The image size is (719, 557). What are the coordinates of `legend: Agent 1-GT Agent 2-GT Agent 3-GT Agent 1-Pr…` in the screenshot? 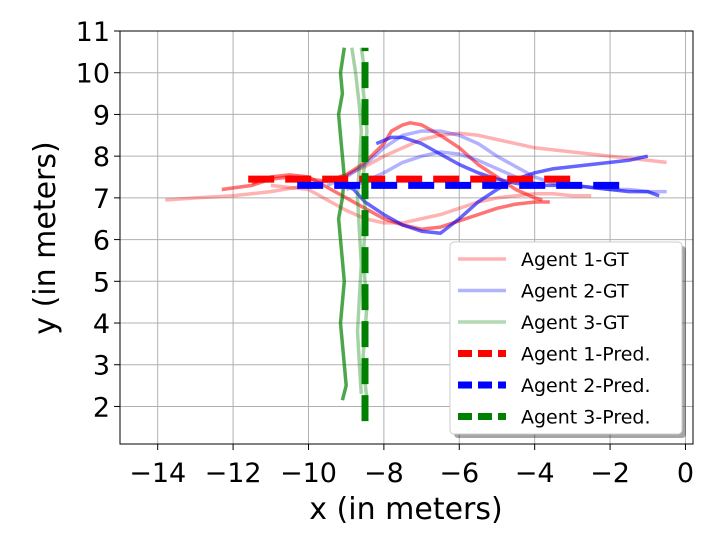 It's located at (567, 339).